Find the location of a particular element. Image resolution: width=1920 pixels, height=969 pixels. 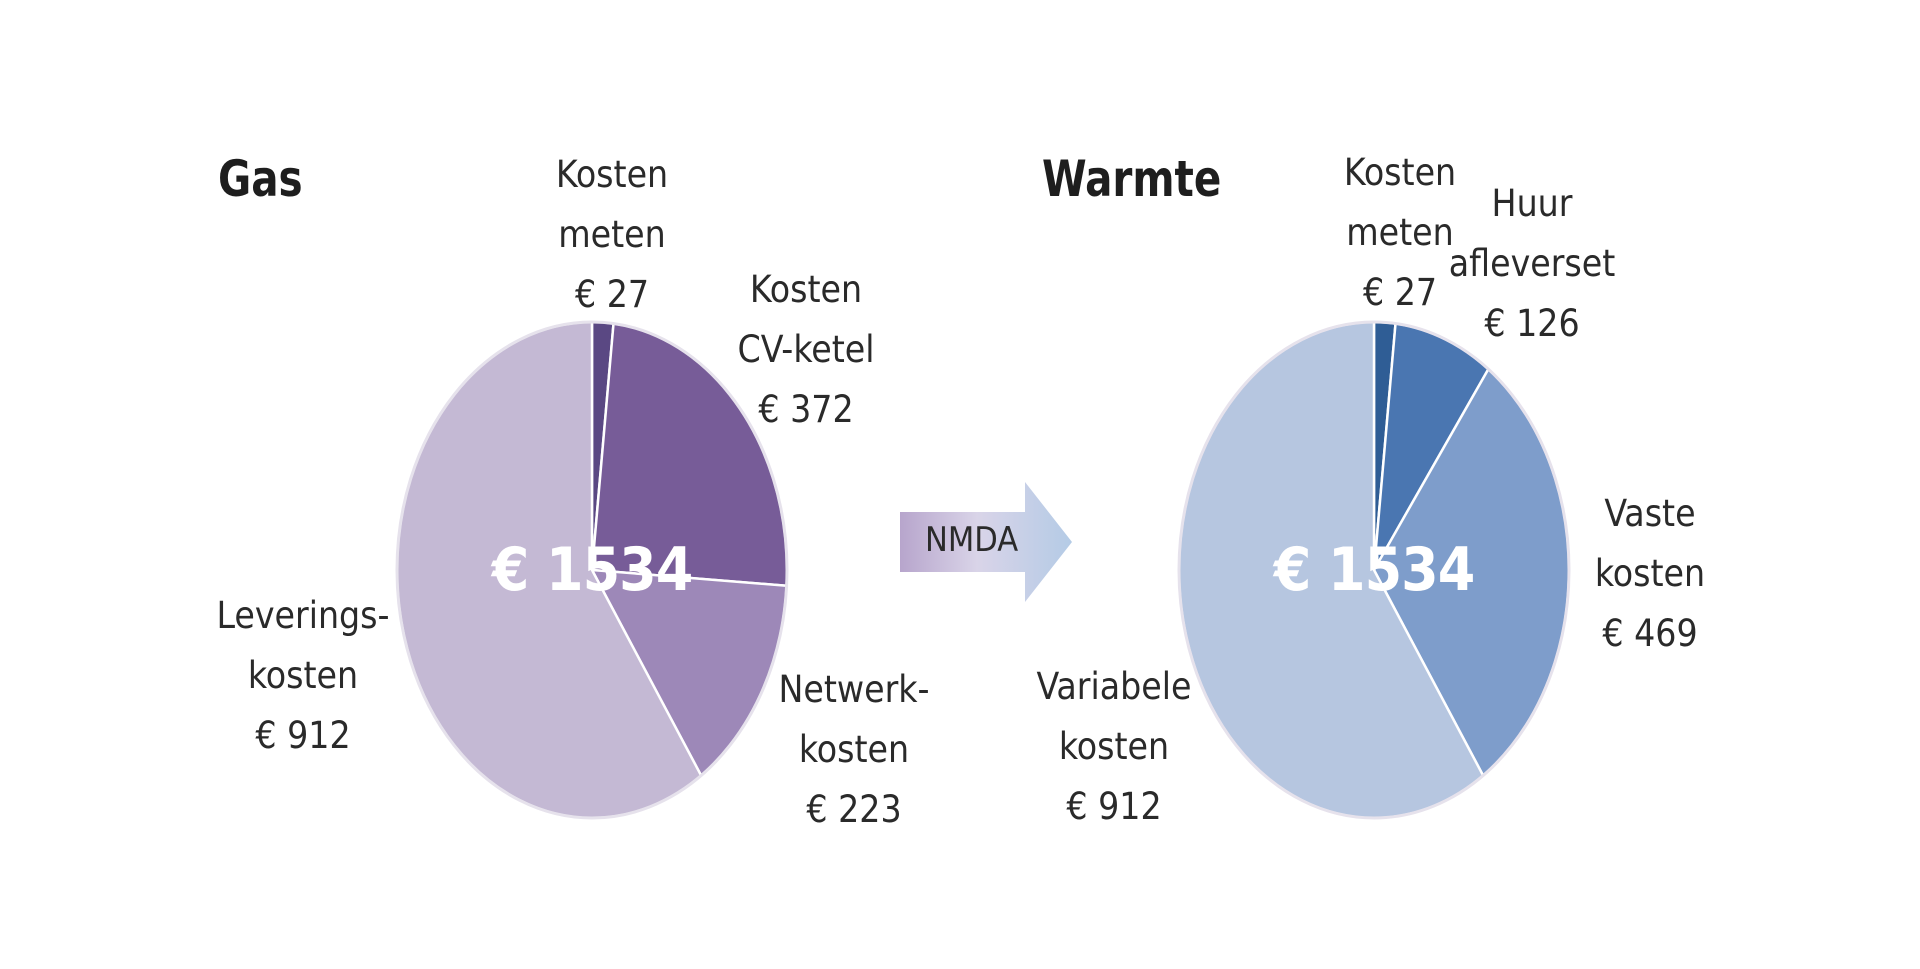

slice-value-label: € 223 is located at coordinates (854, 809).